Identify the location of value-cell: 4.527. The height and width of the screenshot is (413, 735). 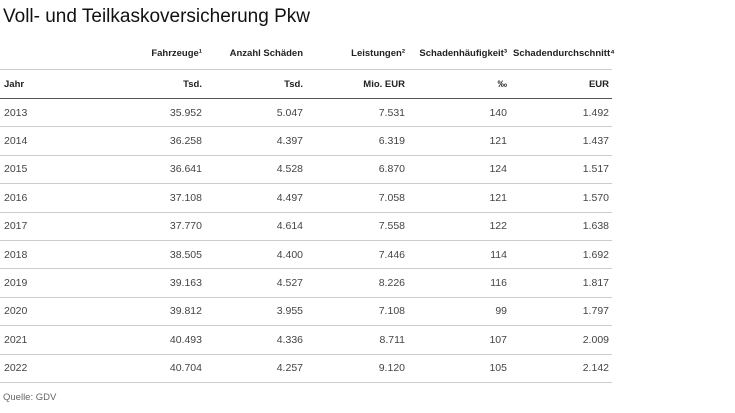
(255, 283).